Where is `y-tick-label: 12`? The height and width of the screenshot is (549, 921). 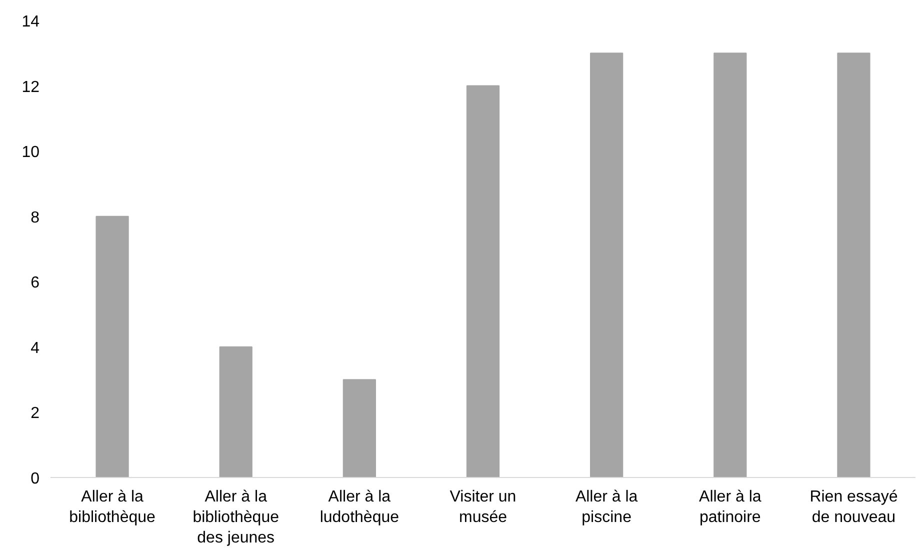 y-tick-label: 12 is located at coordinates (31, 87).